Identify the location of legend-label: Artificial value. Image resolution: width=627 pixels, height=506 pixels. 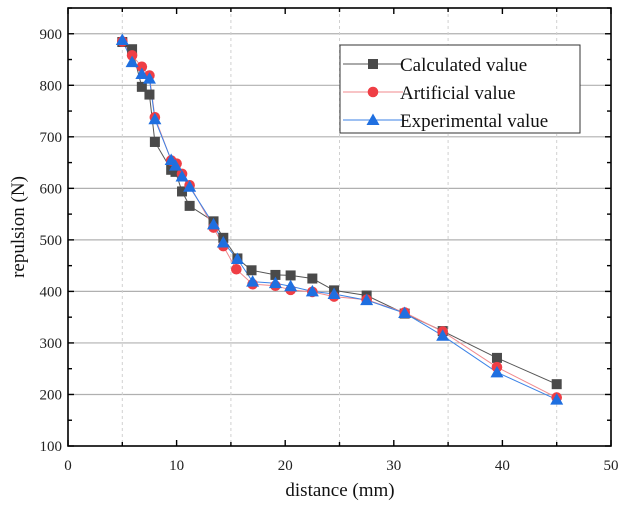
(458, 93).